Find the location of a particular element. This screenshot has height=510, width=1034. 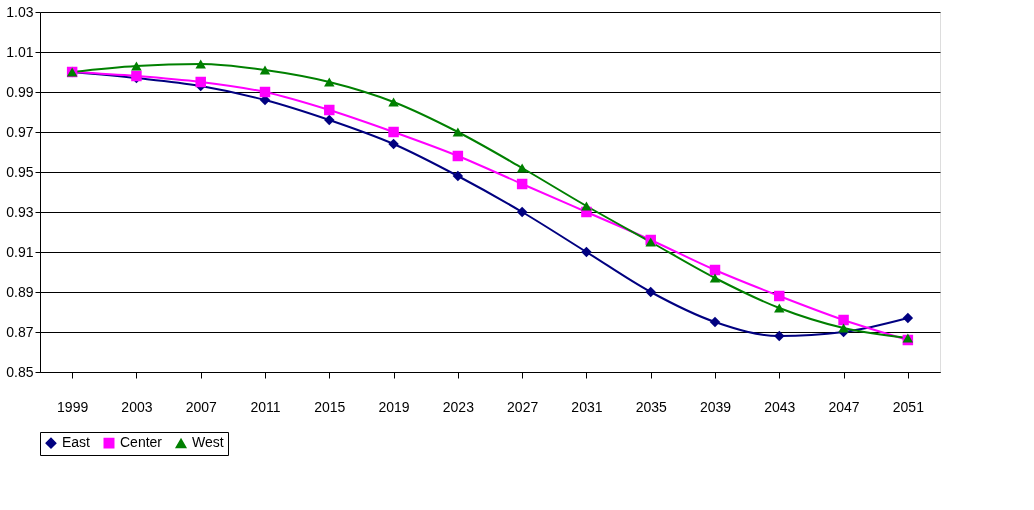

y-tick-label: 0.93 is located at coordinates (20, 211).